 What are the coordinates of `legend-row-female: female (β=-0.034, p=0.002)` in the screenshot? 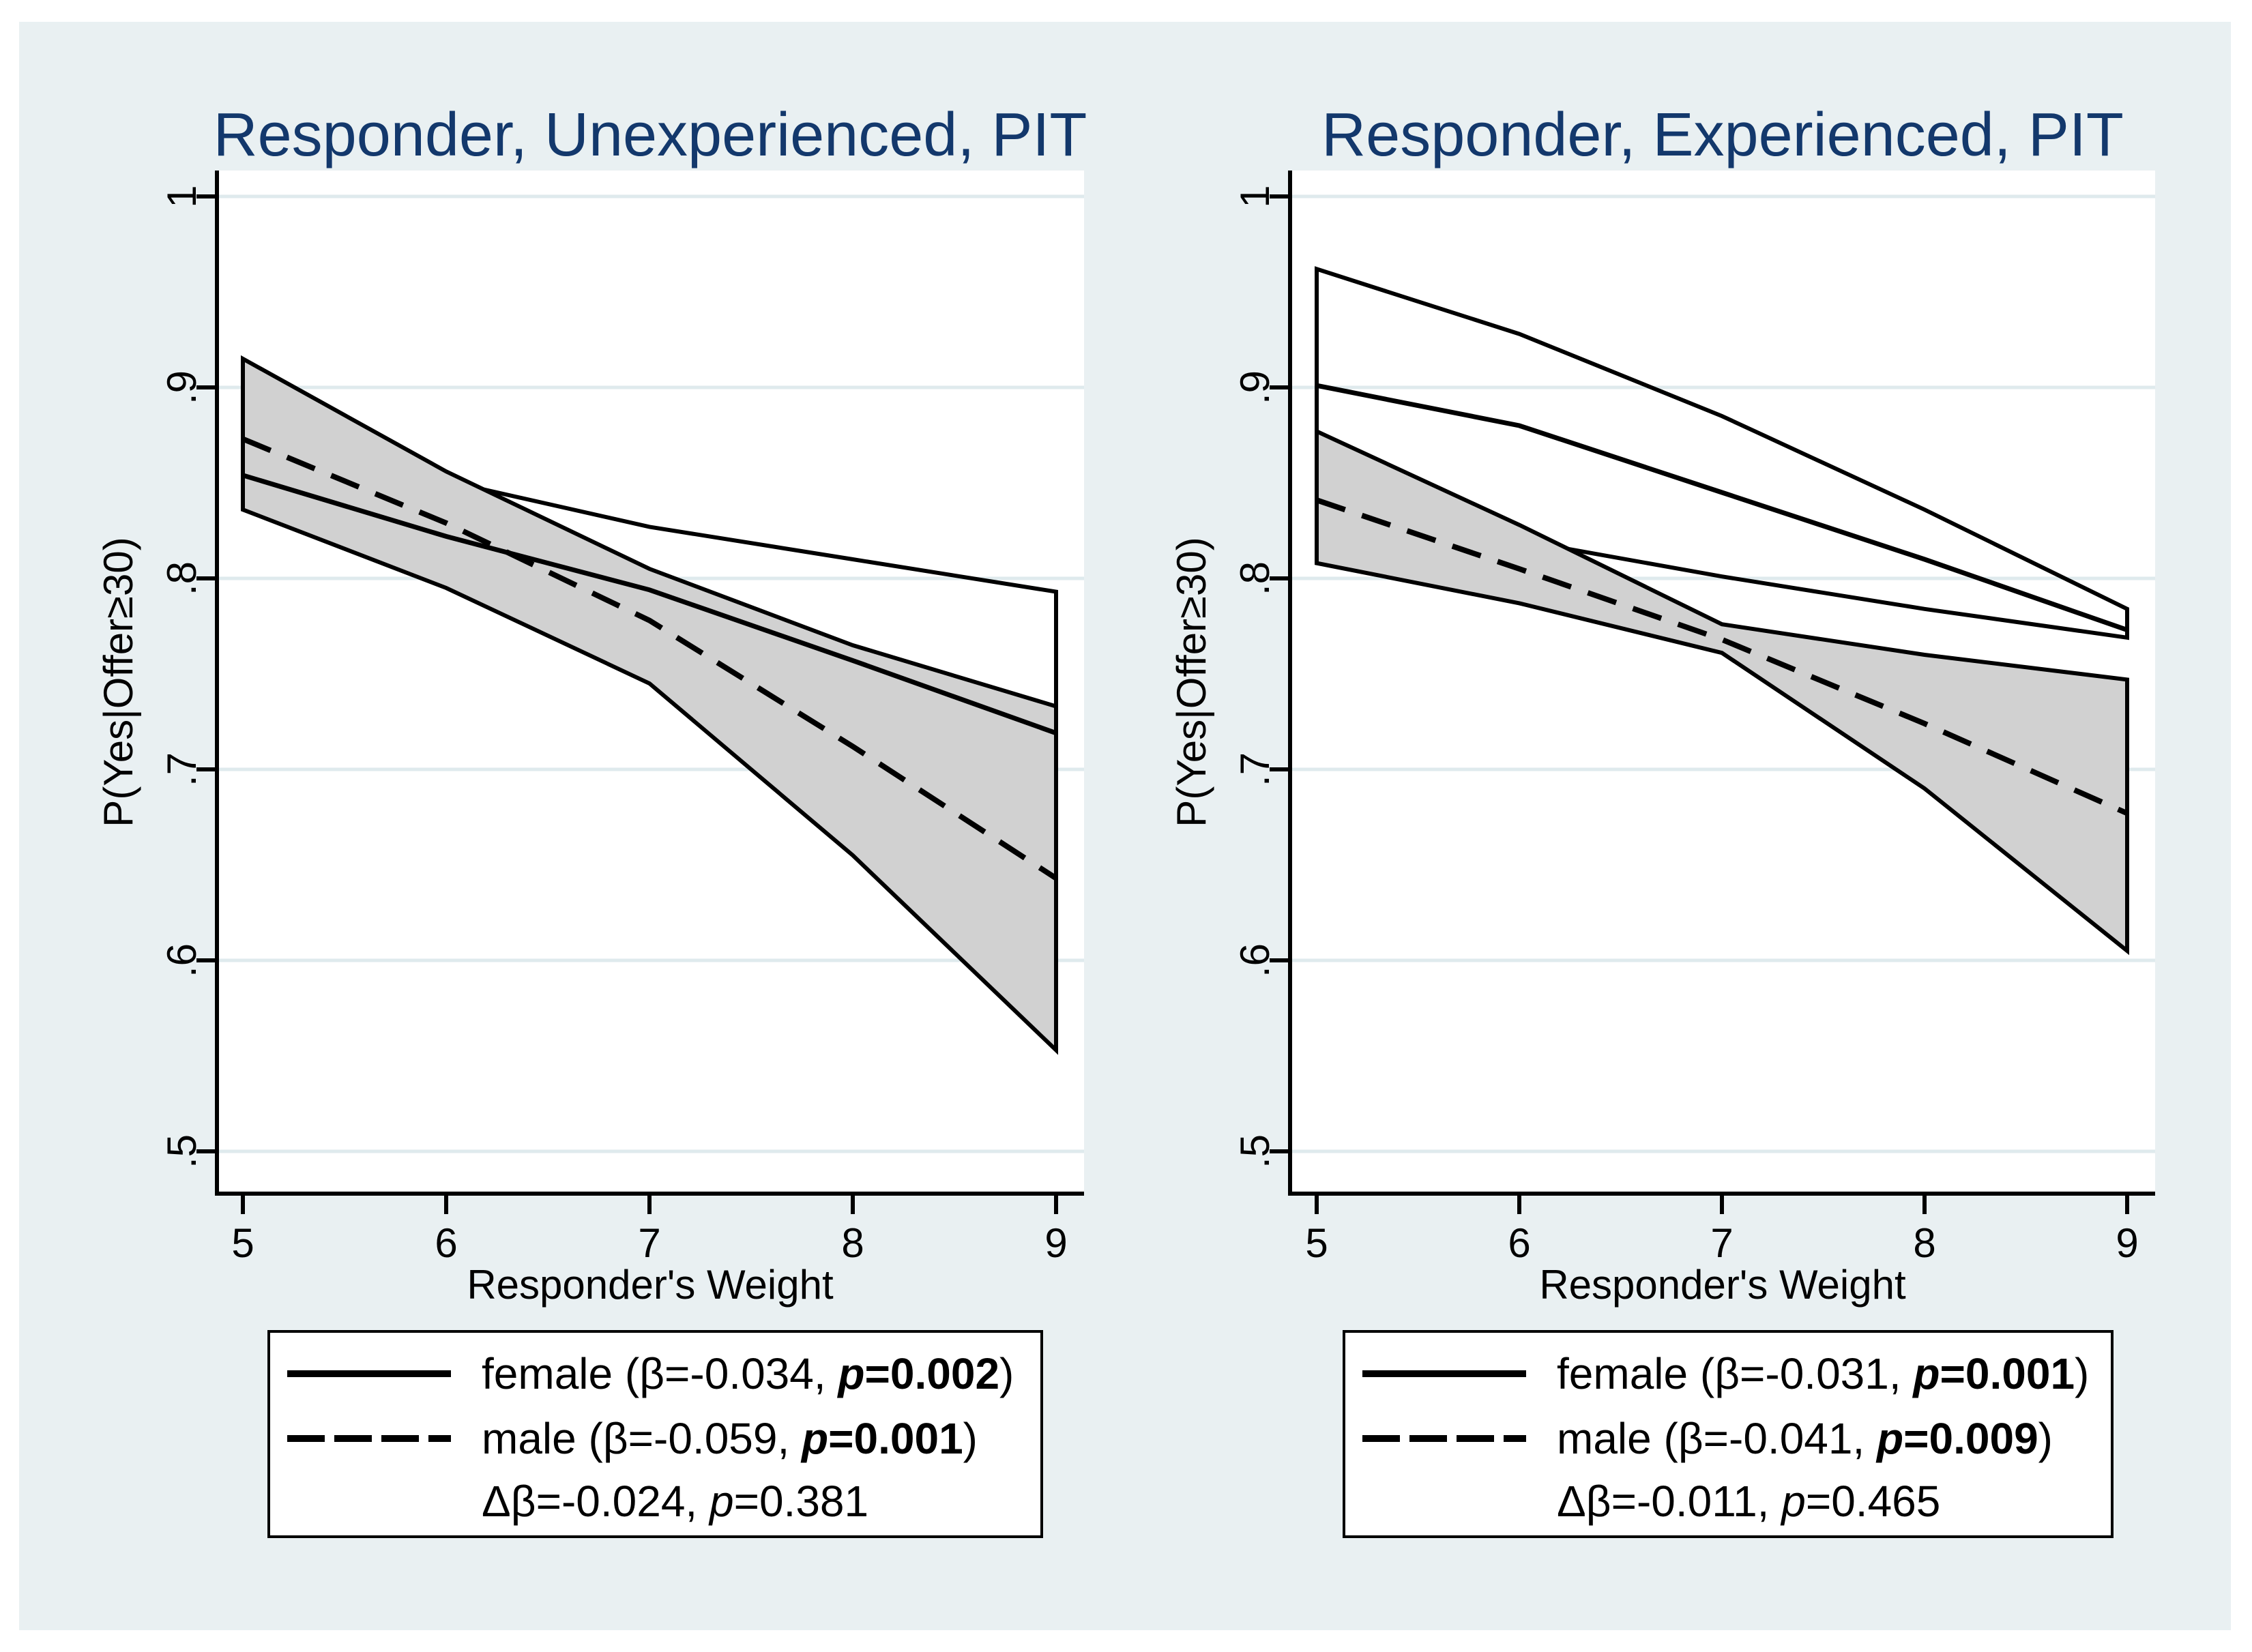 It's located at (655, 1374).